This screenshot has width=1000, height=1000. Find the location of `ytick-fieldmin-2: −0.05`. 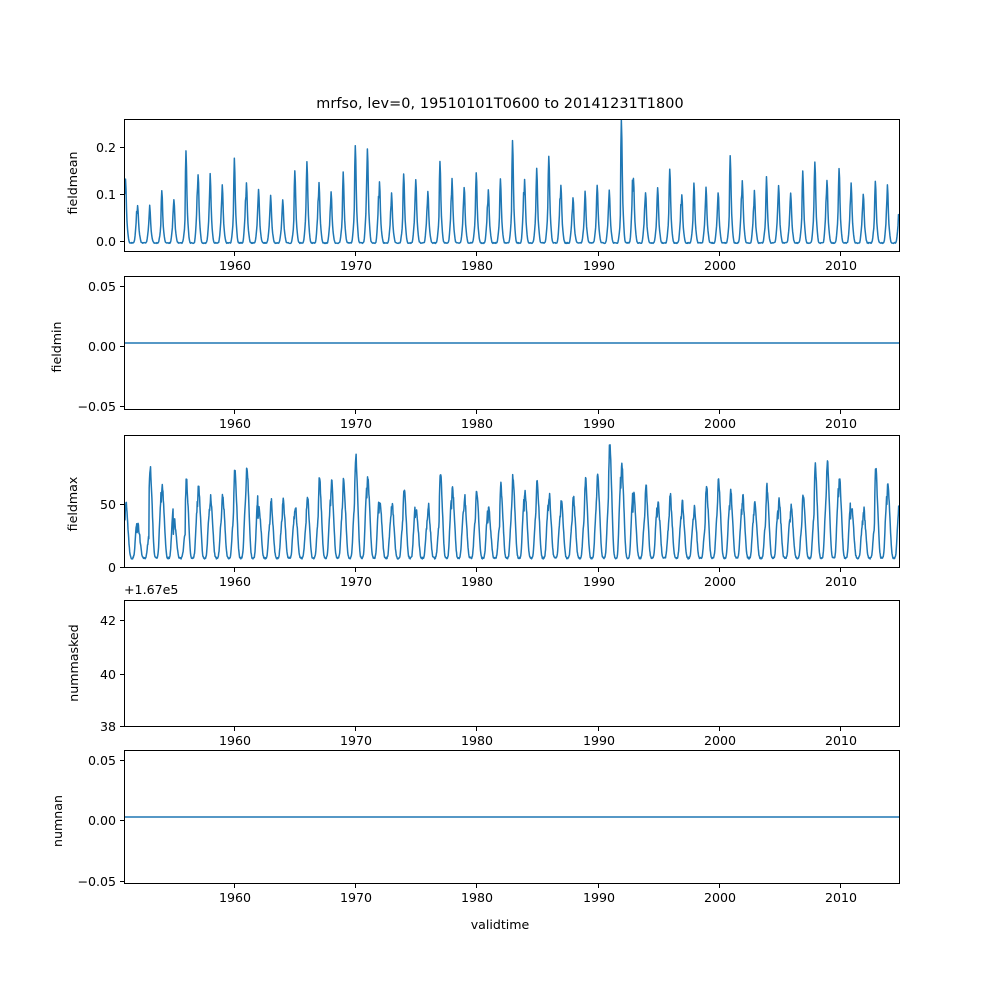

ytick-fieldmin-2: −0.05 is located at coordinates (96, 406).